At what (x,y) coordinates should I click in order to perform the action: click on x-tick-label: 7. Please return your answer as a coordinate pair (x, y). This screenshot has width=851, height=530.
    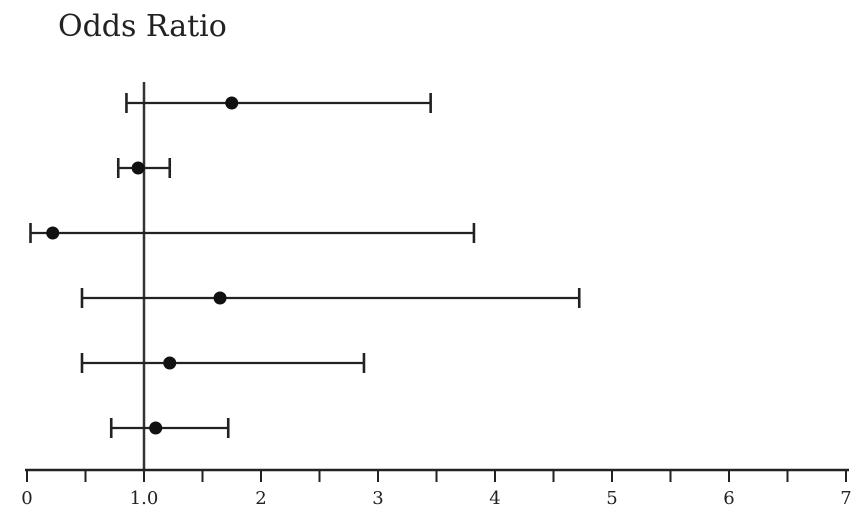
    Looking at the image, I should click on (845, 498).